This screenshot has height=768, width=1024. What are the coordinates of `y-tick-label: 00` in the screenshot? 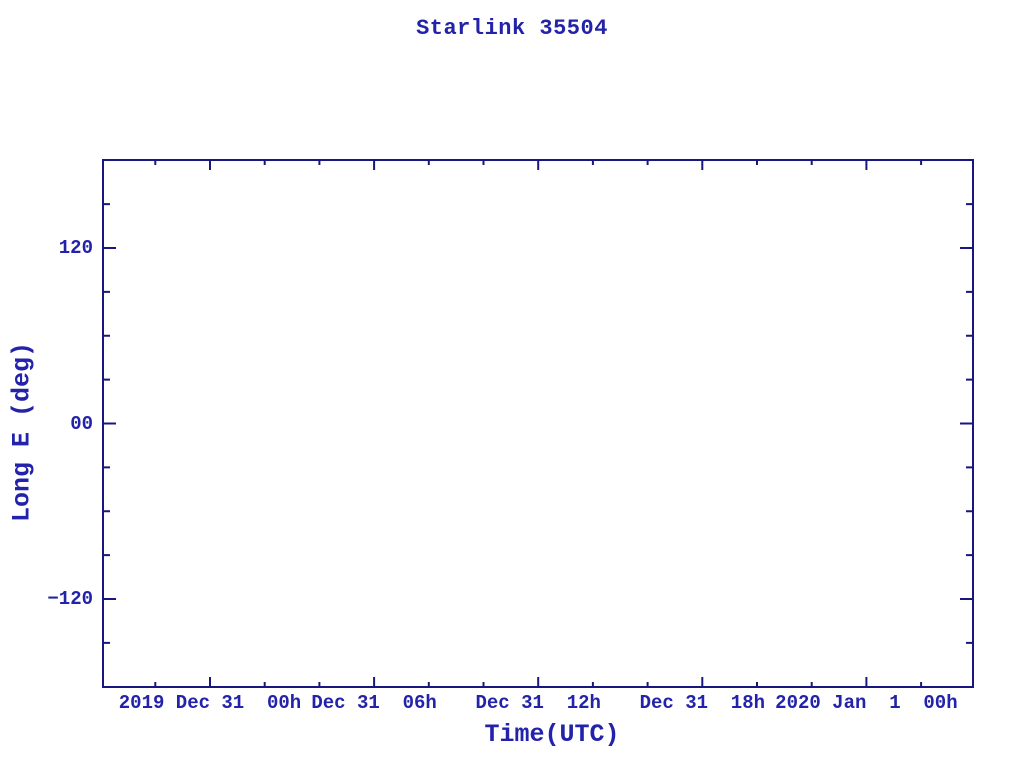 It's located at (81, 423).